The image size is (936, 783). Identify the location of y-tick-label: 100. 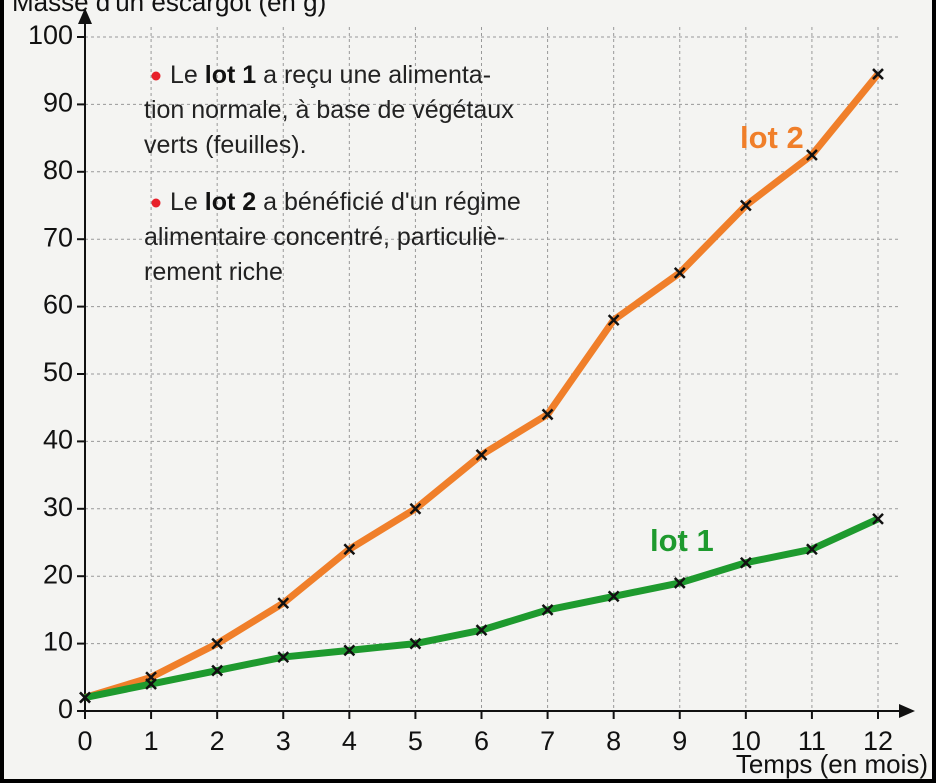
(50, 35).